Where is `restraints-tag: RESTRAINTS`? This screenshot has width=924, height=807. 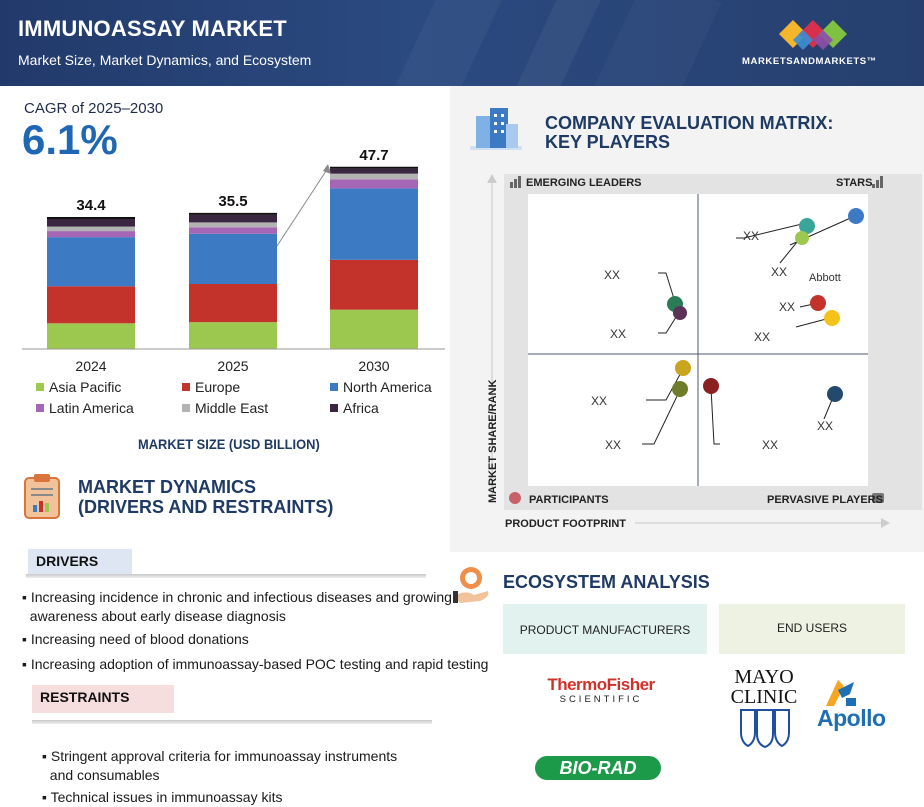 restraints-tag: RESTRAINTS is located at coordinates (103, 699).